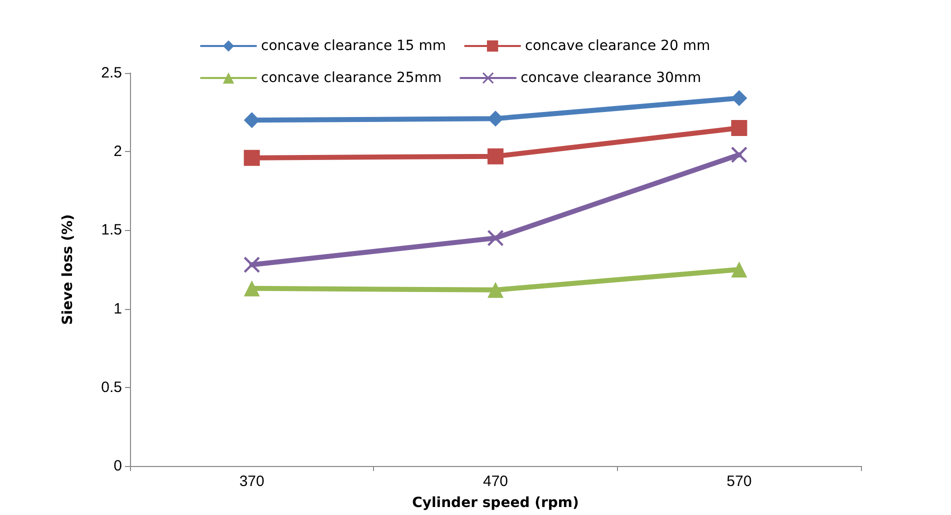 This screenshot has width=951, height=515. Describe the element at coordinates (111, 387) in the screenshot. I see `y-tick-label: 0.5` at that location.